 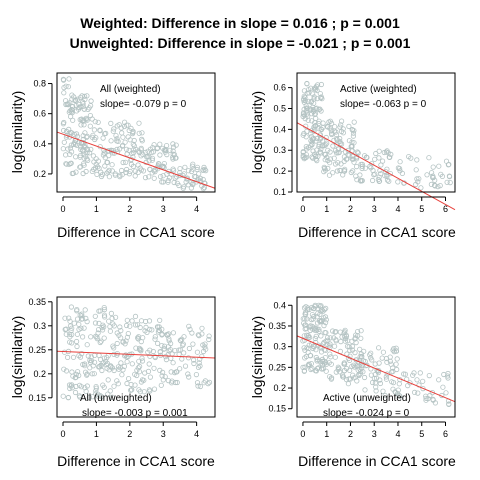 What do you see at coordinates (383, 104) in the screenshot?
I see `slope-annotation: slope= -0.063 p = 0` at bounding box center [383, 104].